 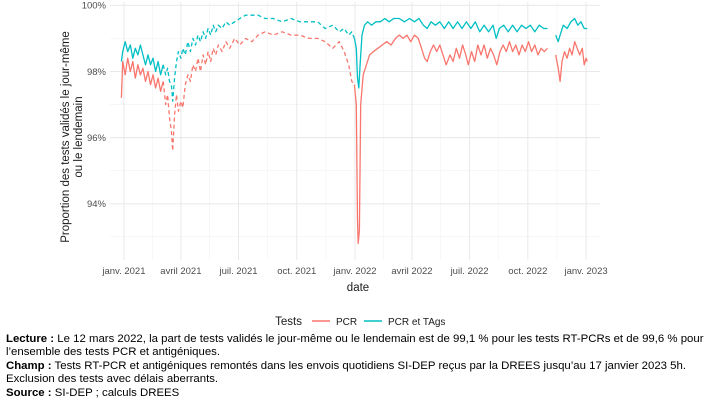 I want to click on lecture-label: Lecture :, so click(x=30, y=339).